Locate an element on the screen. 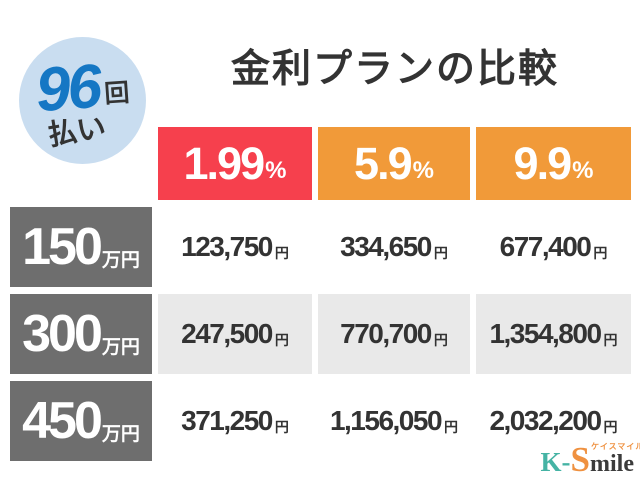 The height and width of the screenshot is (480, 640). rate-value: 5.9 is located at coordinates (383, 163).